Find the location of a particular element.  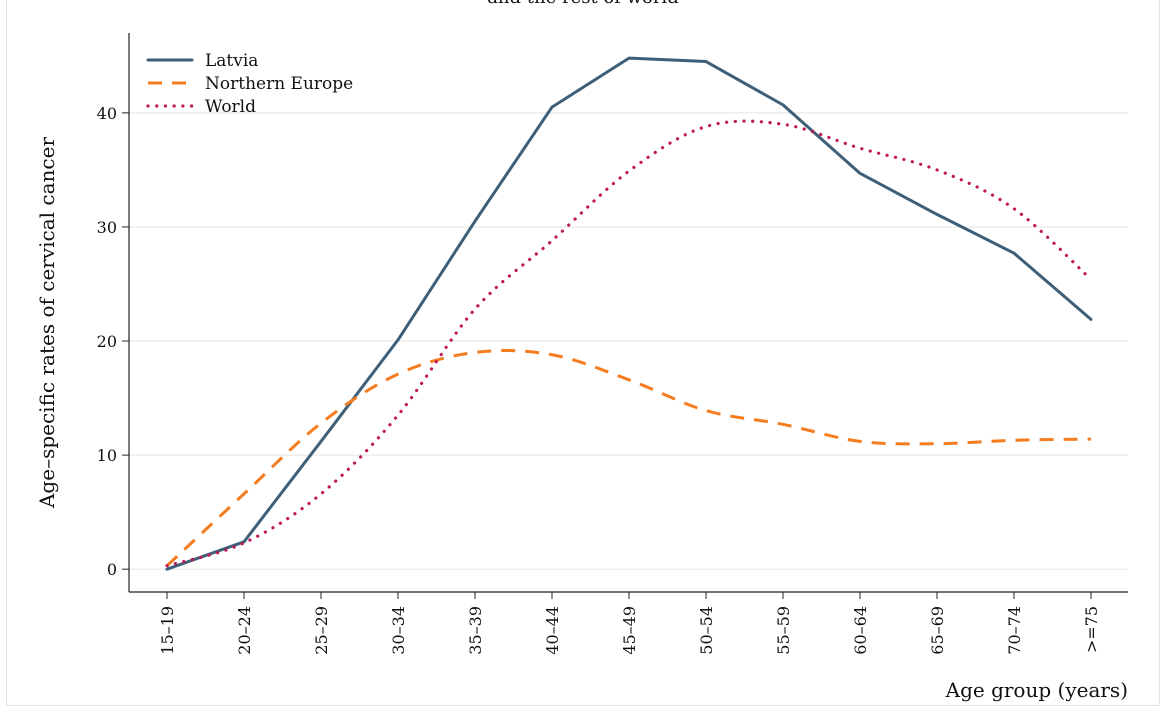

y-tick-label: 0 is located at coordinates (112, 569).